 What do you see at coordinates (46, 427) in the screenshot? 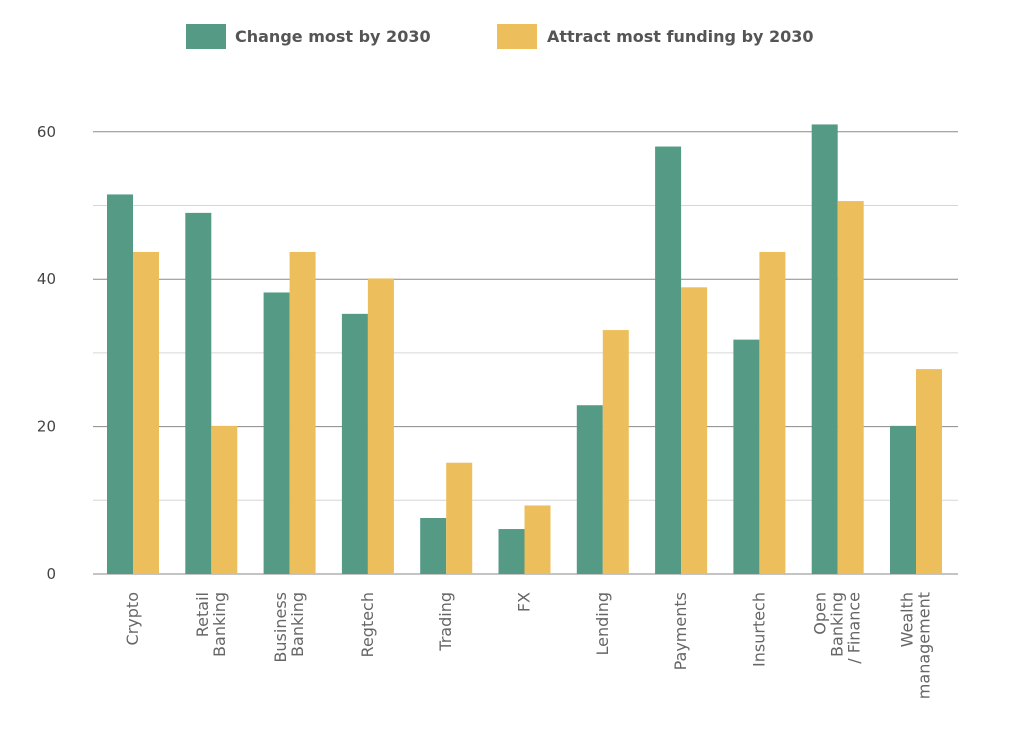
I see `y-tick-label: 20` at bounding box center [46, 427].